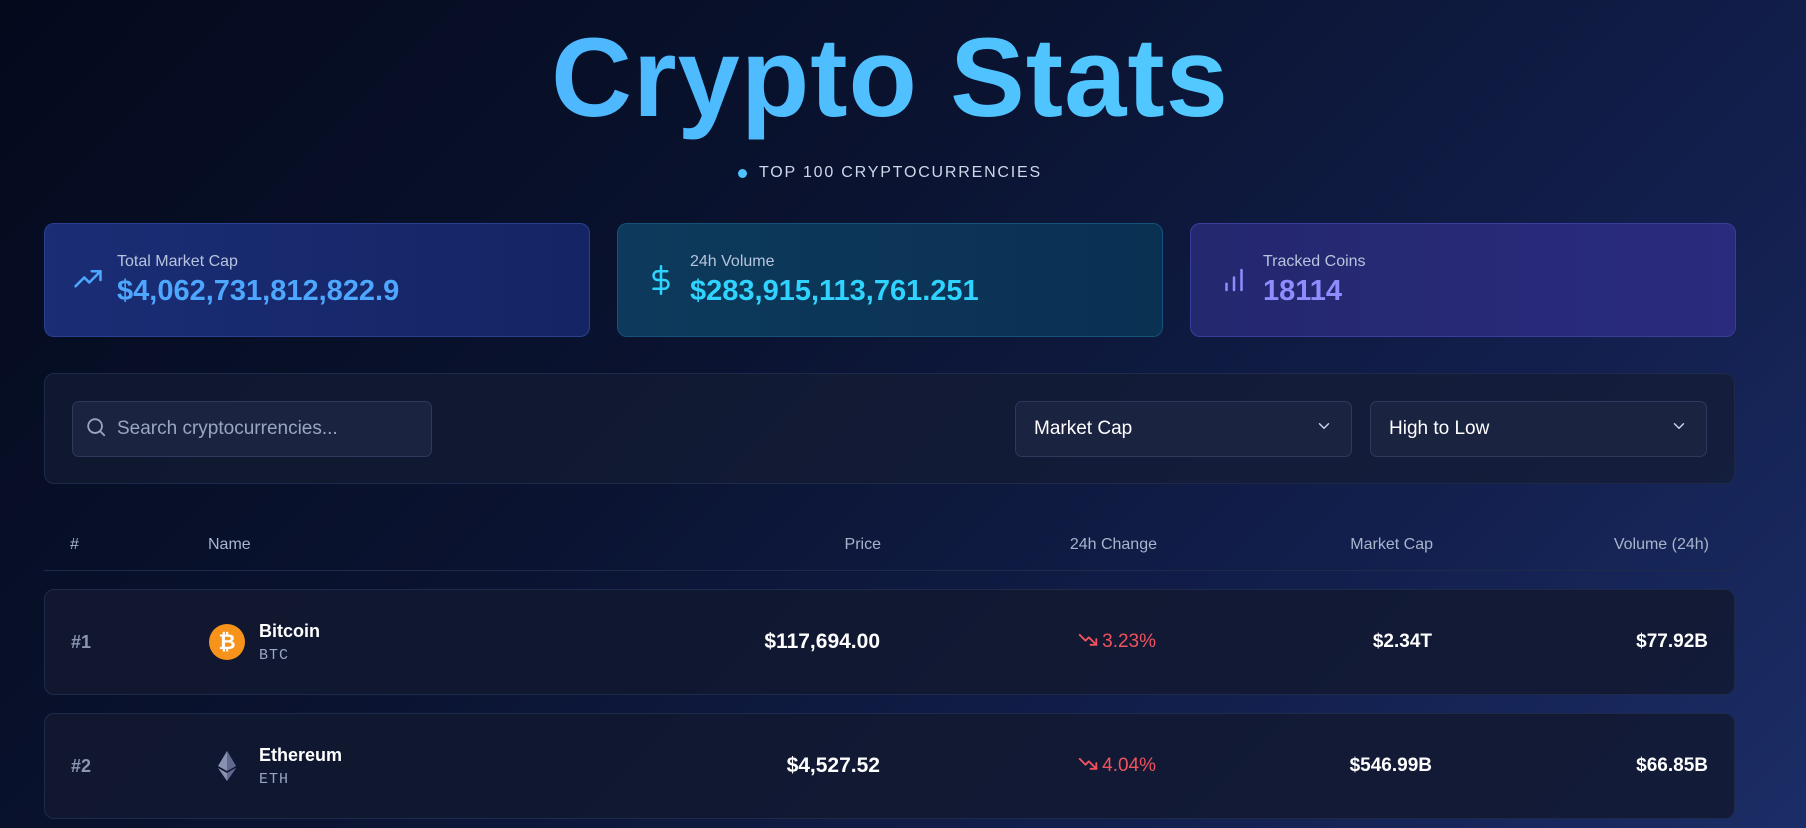 The image size is (1806, 828). I want to click on stat-value: 18114, so click(1303, 290).